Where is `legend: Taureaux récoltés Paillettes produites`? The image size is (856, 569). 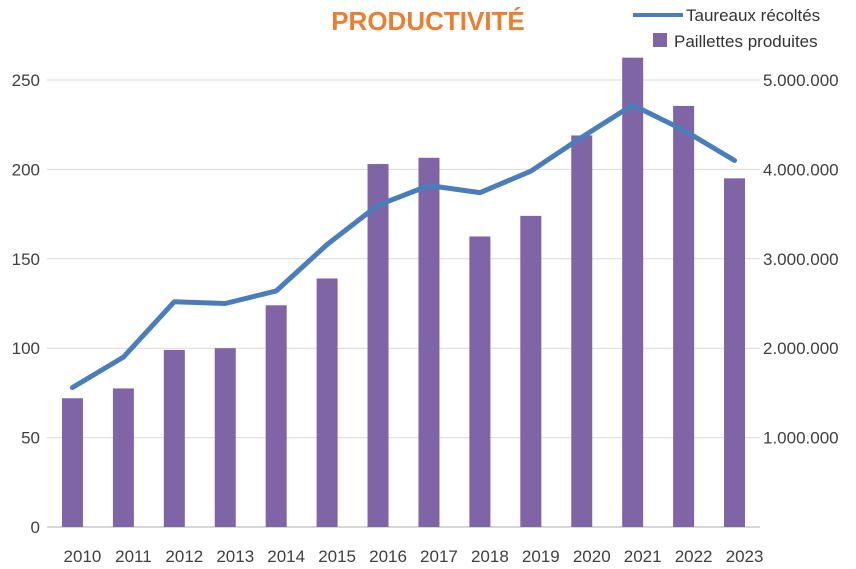 legend: Taureaux récoltés Paillettes produites is located at coordinates (726, 28).